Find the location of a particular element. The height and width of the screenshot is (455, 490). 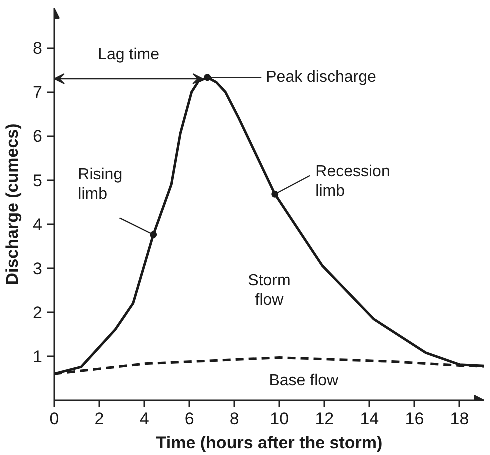

annotation: Recession limb is located at coordinates (353, 182).